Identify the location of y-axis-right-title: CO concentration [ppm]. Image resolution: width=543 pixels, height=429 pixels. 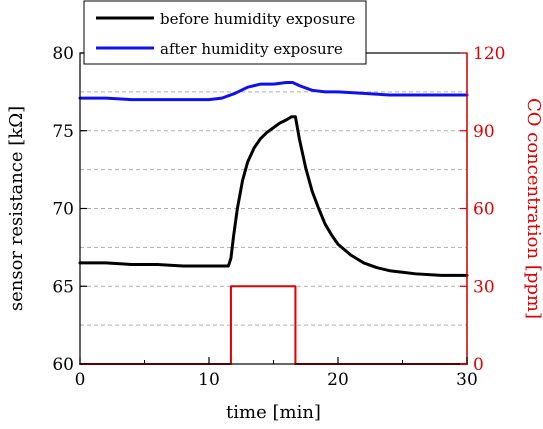
(533, 208).